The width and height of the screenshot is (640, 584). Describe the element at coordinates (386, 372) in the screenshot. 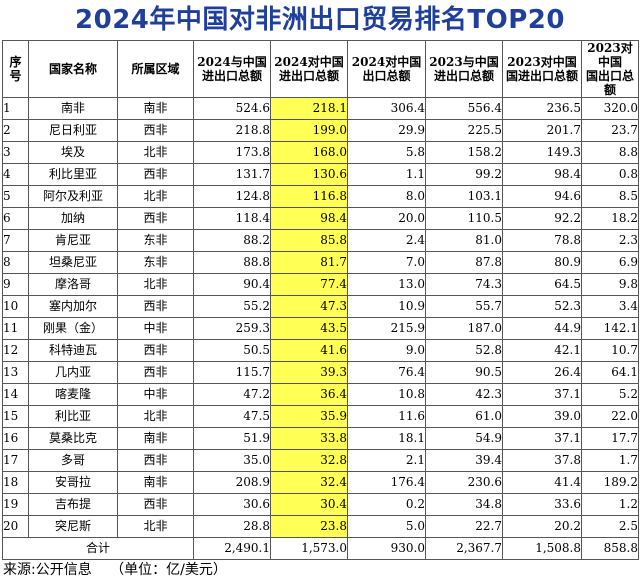

I see `value-cell: 76.4` at that location.